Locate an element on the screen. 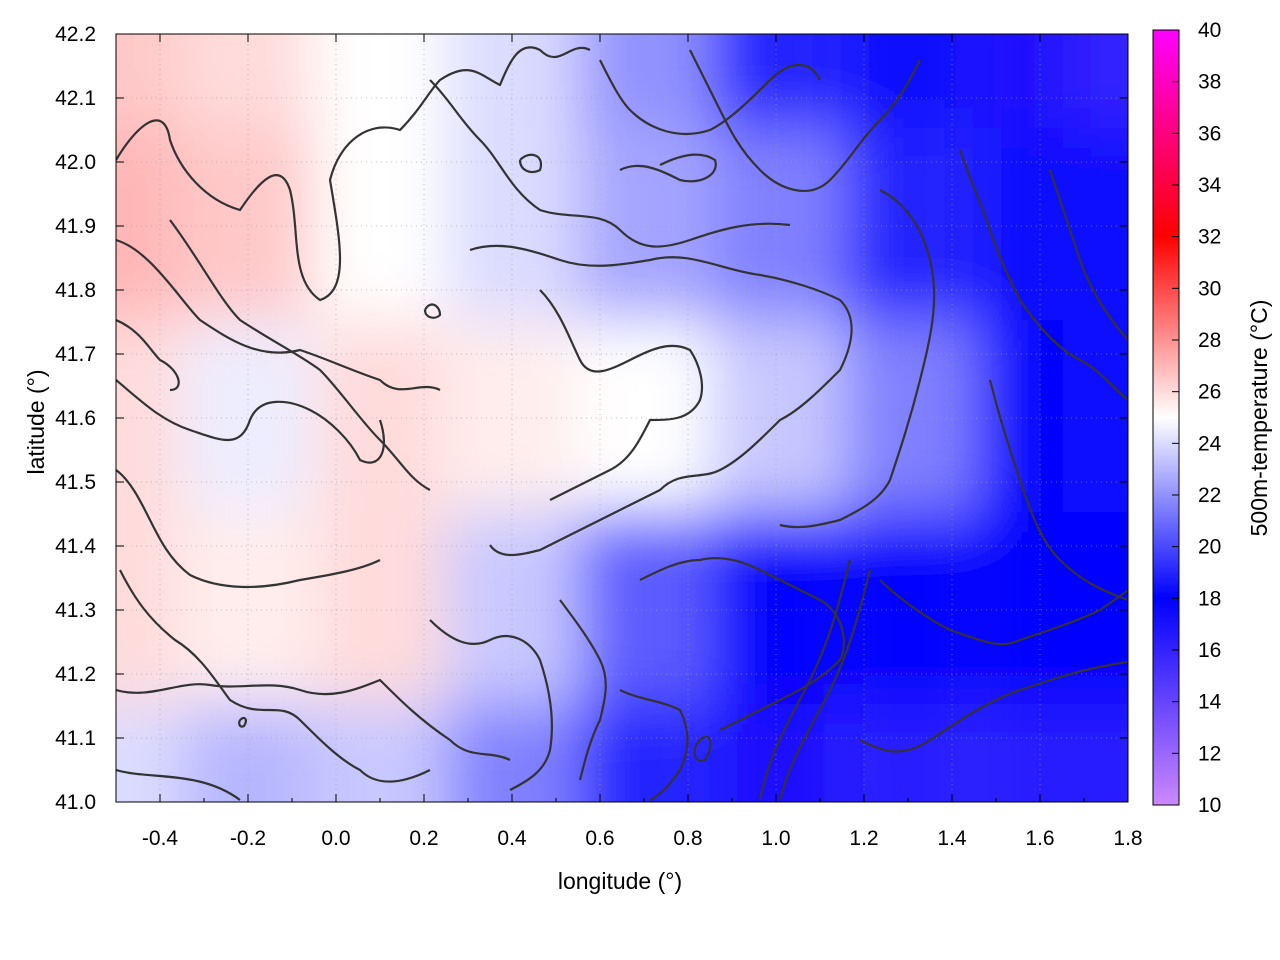 The width and height of the screenshot is (1280, 960). y-tick-label: 41.1 is located at coordinates (75, 738).